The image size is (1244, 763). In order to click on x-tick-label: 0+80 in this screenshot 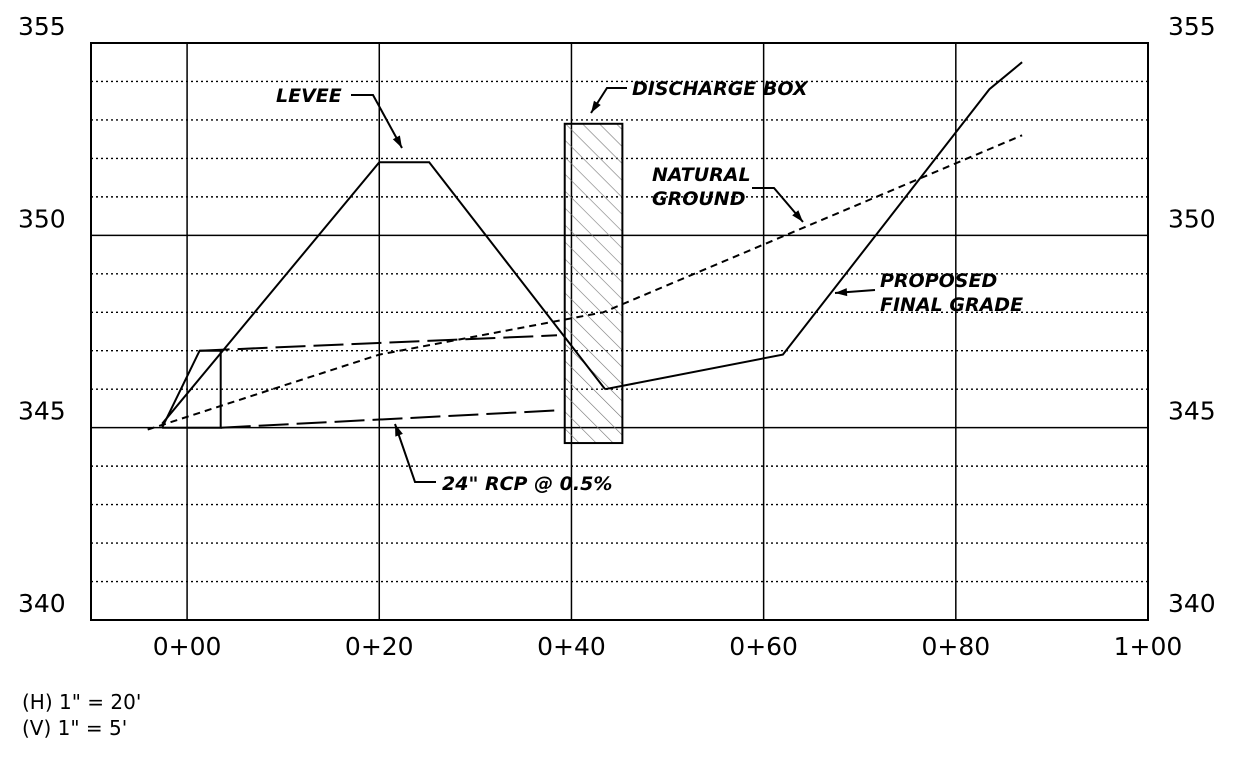, I will do `click(955, 646)`.